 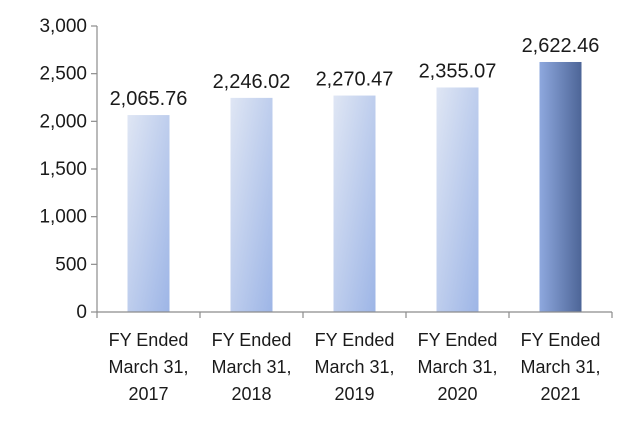 I want to click on y-tick-label: 3,000, so click(x=63, y=26).